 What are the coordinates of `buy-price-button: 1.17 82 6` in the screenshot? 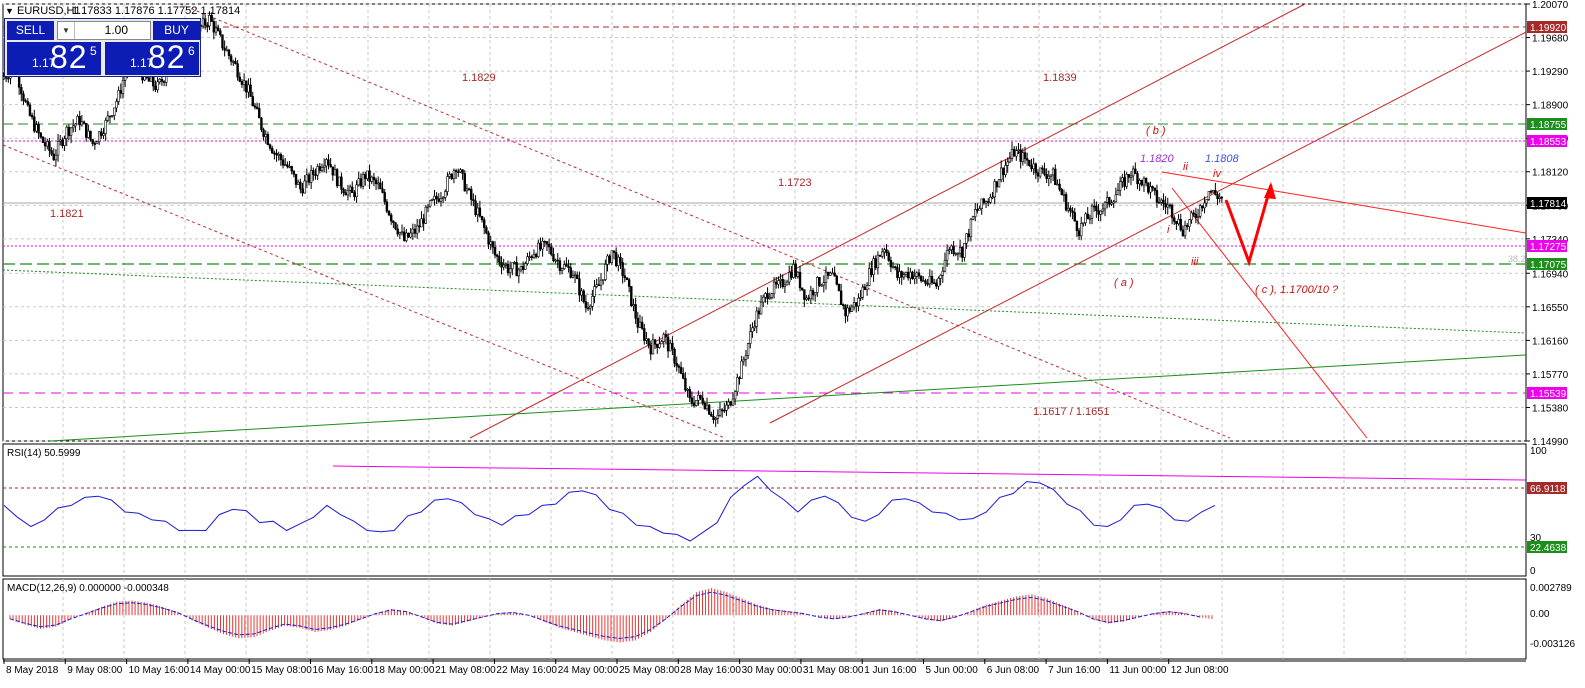 It's located at (152, 57).